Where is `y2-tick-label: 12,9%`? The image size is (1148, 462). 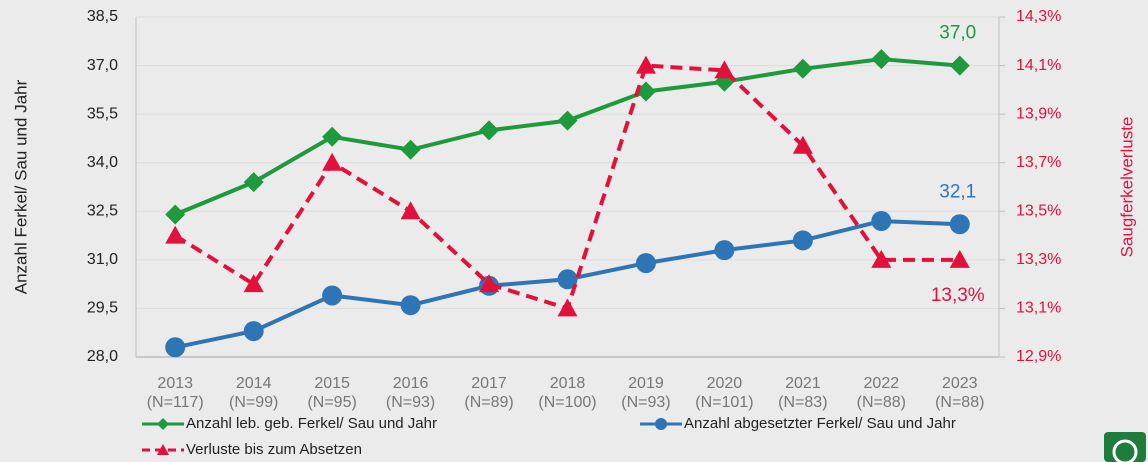
y2-tick-label: 12,9% is located at coordinates (1038, 356).